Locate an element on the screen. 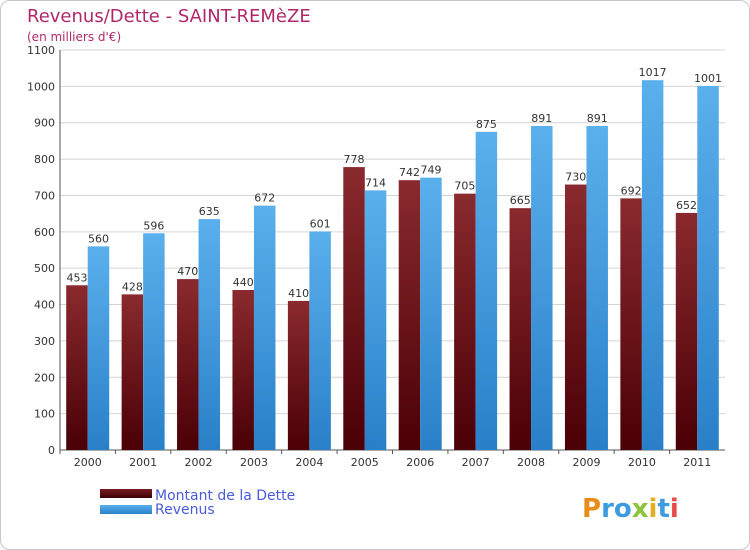 The width and height of the screenshot is (750, 550). data-label: 440 is located at coordinates (243, 282).